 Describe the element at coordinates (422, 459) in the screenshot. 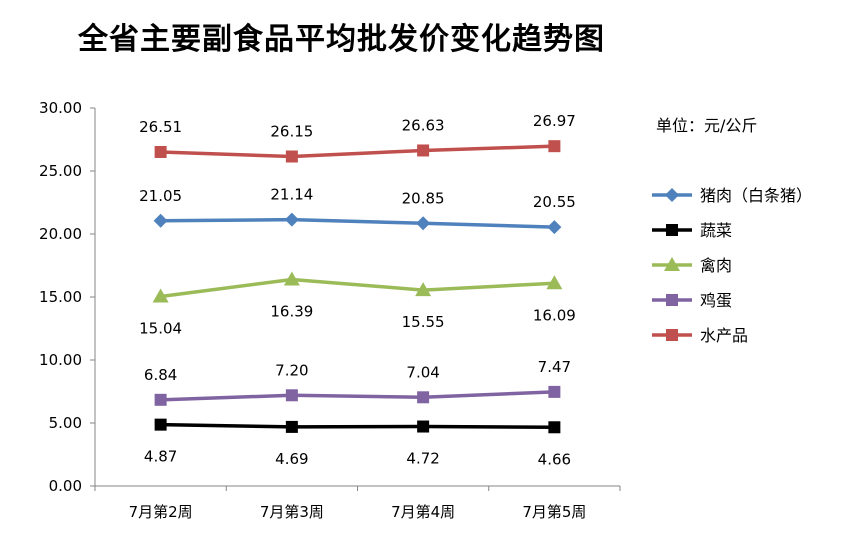

I see `data-label: 4.72` at that location.